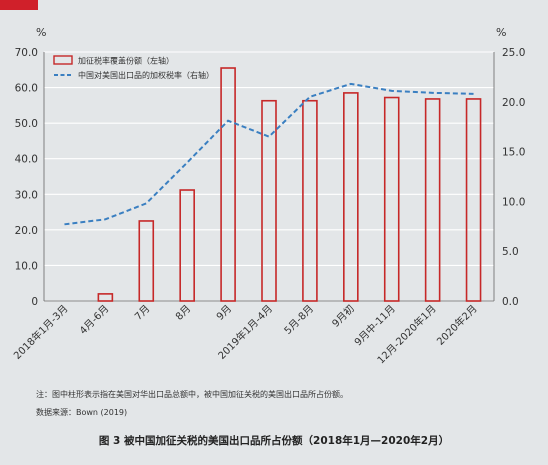  I want to click on right-tick-label: 20.0, so click(513, 103).